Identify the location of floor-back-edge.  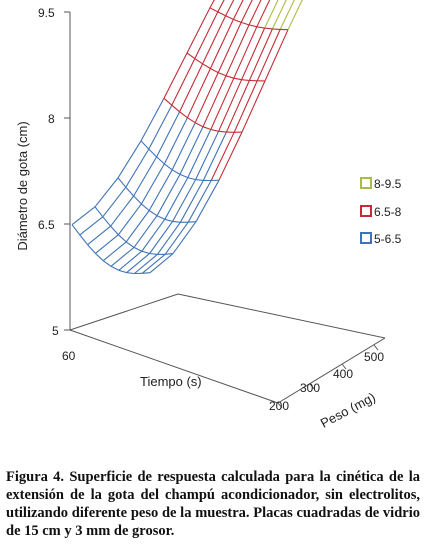
(281, 316).